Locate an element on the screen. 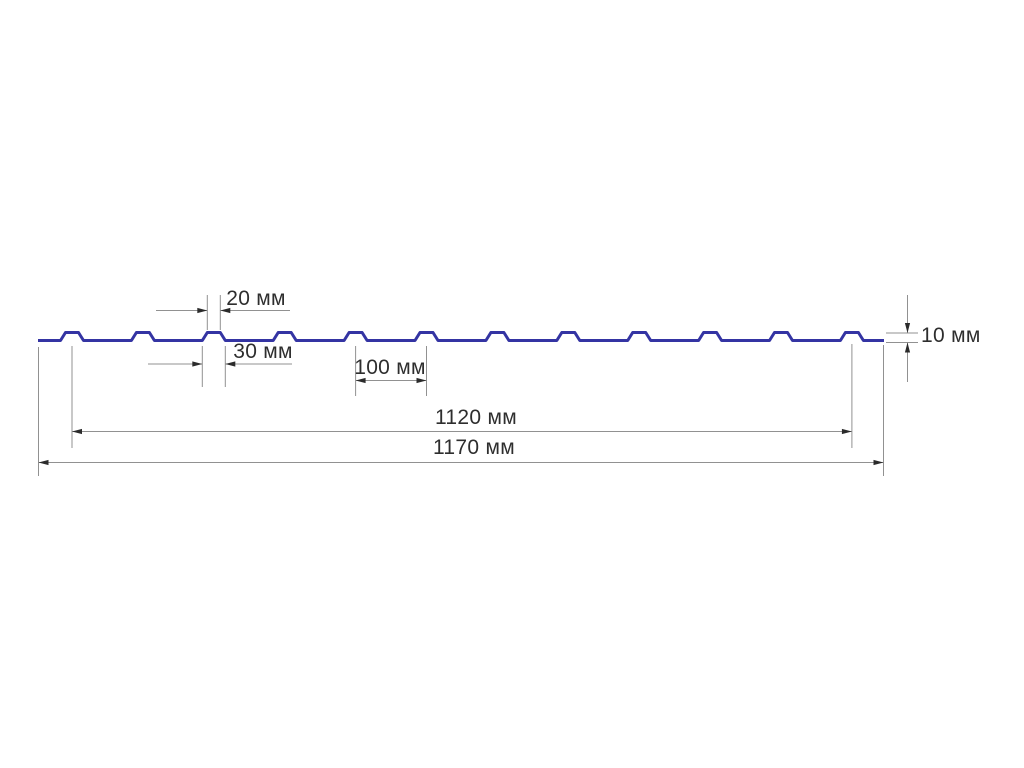  dim-working-width-arrows is located at coordinates (462, 431).